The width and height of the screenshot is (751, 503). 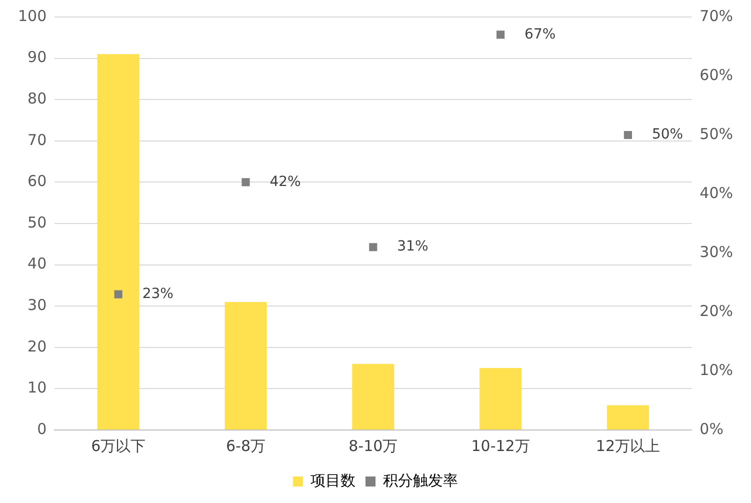 What do you see at coordinates (37, 139) in the screenshot?
I see `y-tick-label: 70` at bounding box center [37, 139].